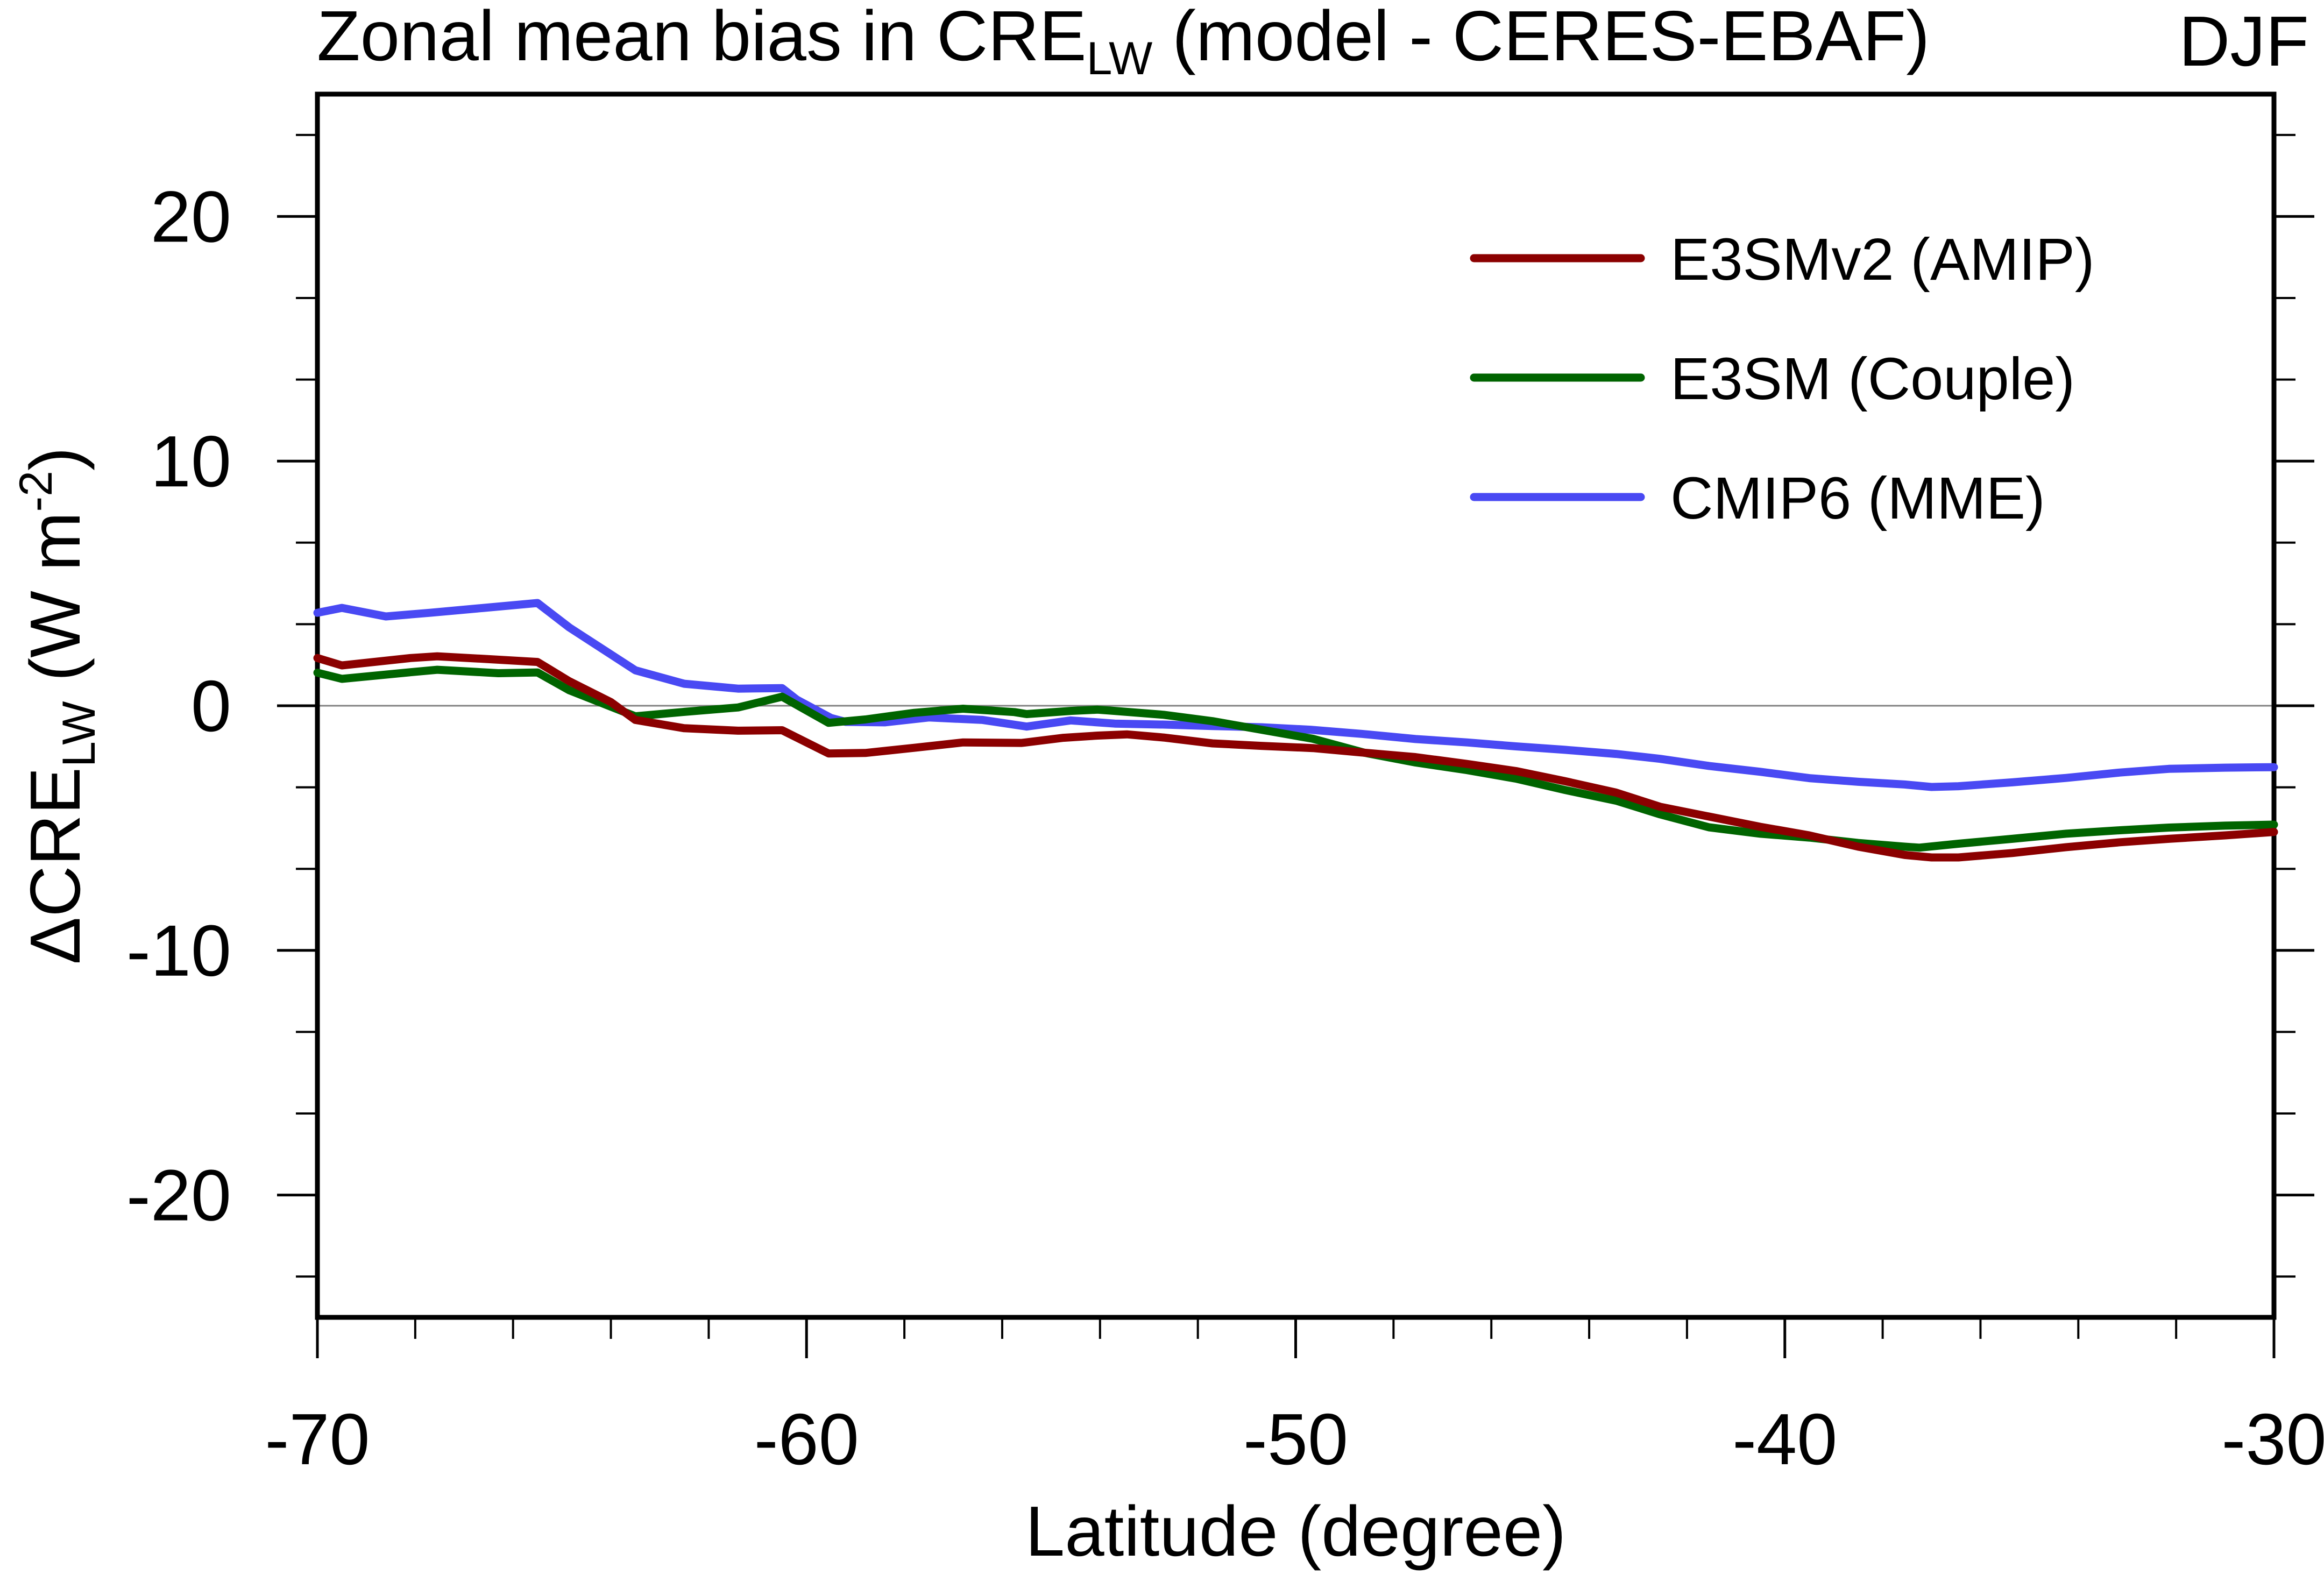 This screenshot has height=1582, width=2324. Describe the element at coordinates (317, 1439) in the screenshot. I see `x-tick-label: -70` at that location.